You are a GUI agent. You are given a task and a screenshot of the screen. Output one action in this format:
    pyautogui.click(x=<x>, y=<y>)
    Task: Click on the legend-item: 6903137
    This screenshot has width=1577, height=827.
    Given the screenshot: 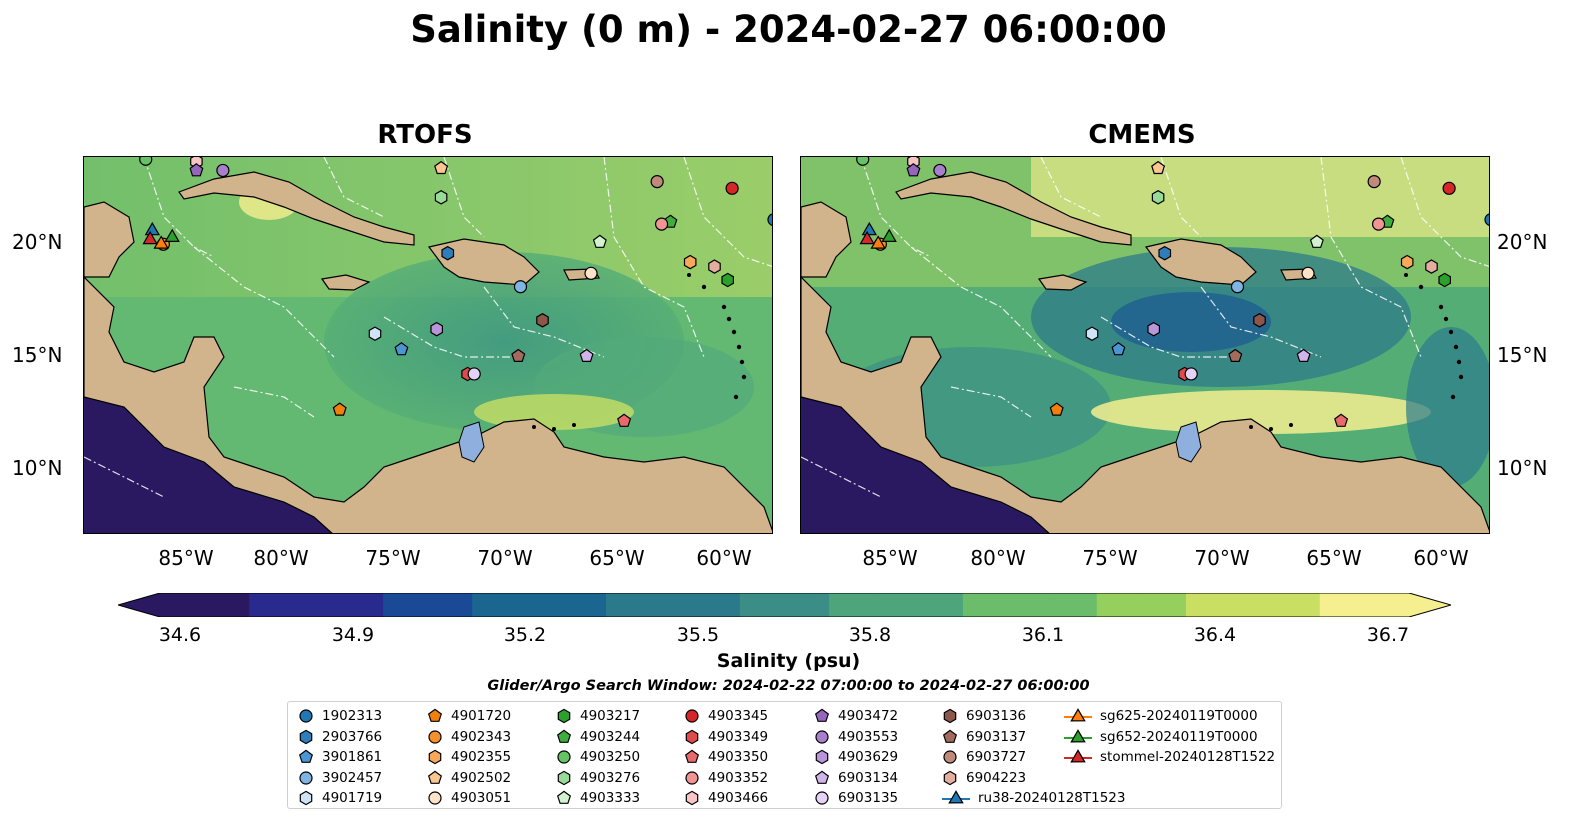 What is the action you would take?
    pyautogui.click(x=984, y=737)
    